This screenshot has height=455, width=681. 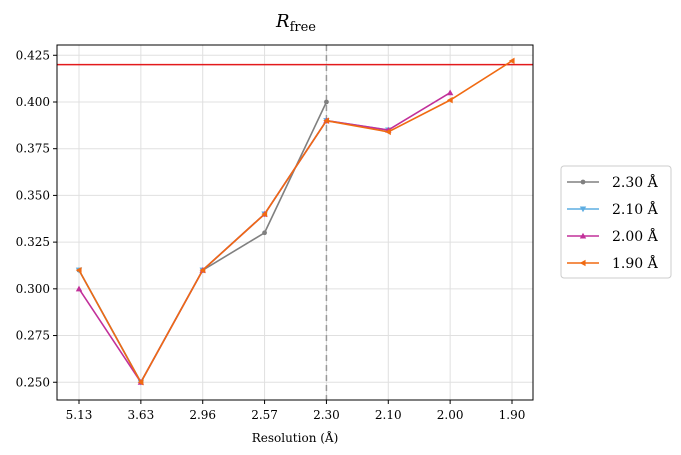 I want to click on x-tick-label: 3.63, so click(x=140, y=415).